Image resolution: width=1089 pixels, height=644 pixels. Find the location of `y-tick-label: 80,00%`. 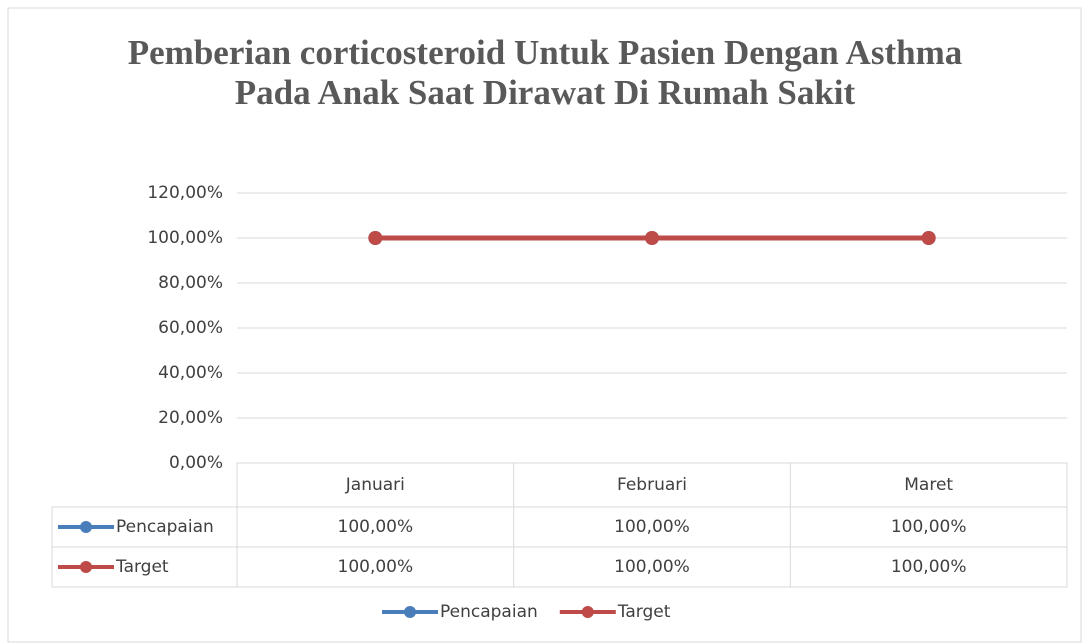

y-tick-label: 80,00% is located at coordinates (190, 283).